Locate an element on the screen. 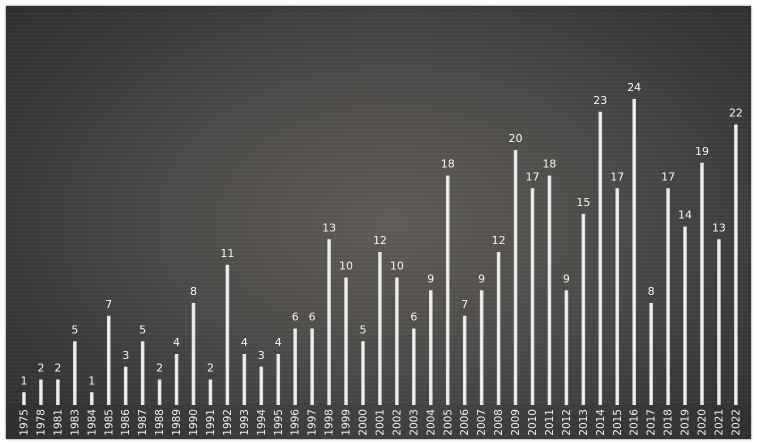  bar-2007 is located at coordinates (481, 347).